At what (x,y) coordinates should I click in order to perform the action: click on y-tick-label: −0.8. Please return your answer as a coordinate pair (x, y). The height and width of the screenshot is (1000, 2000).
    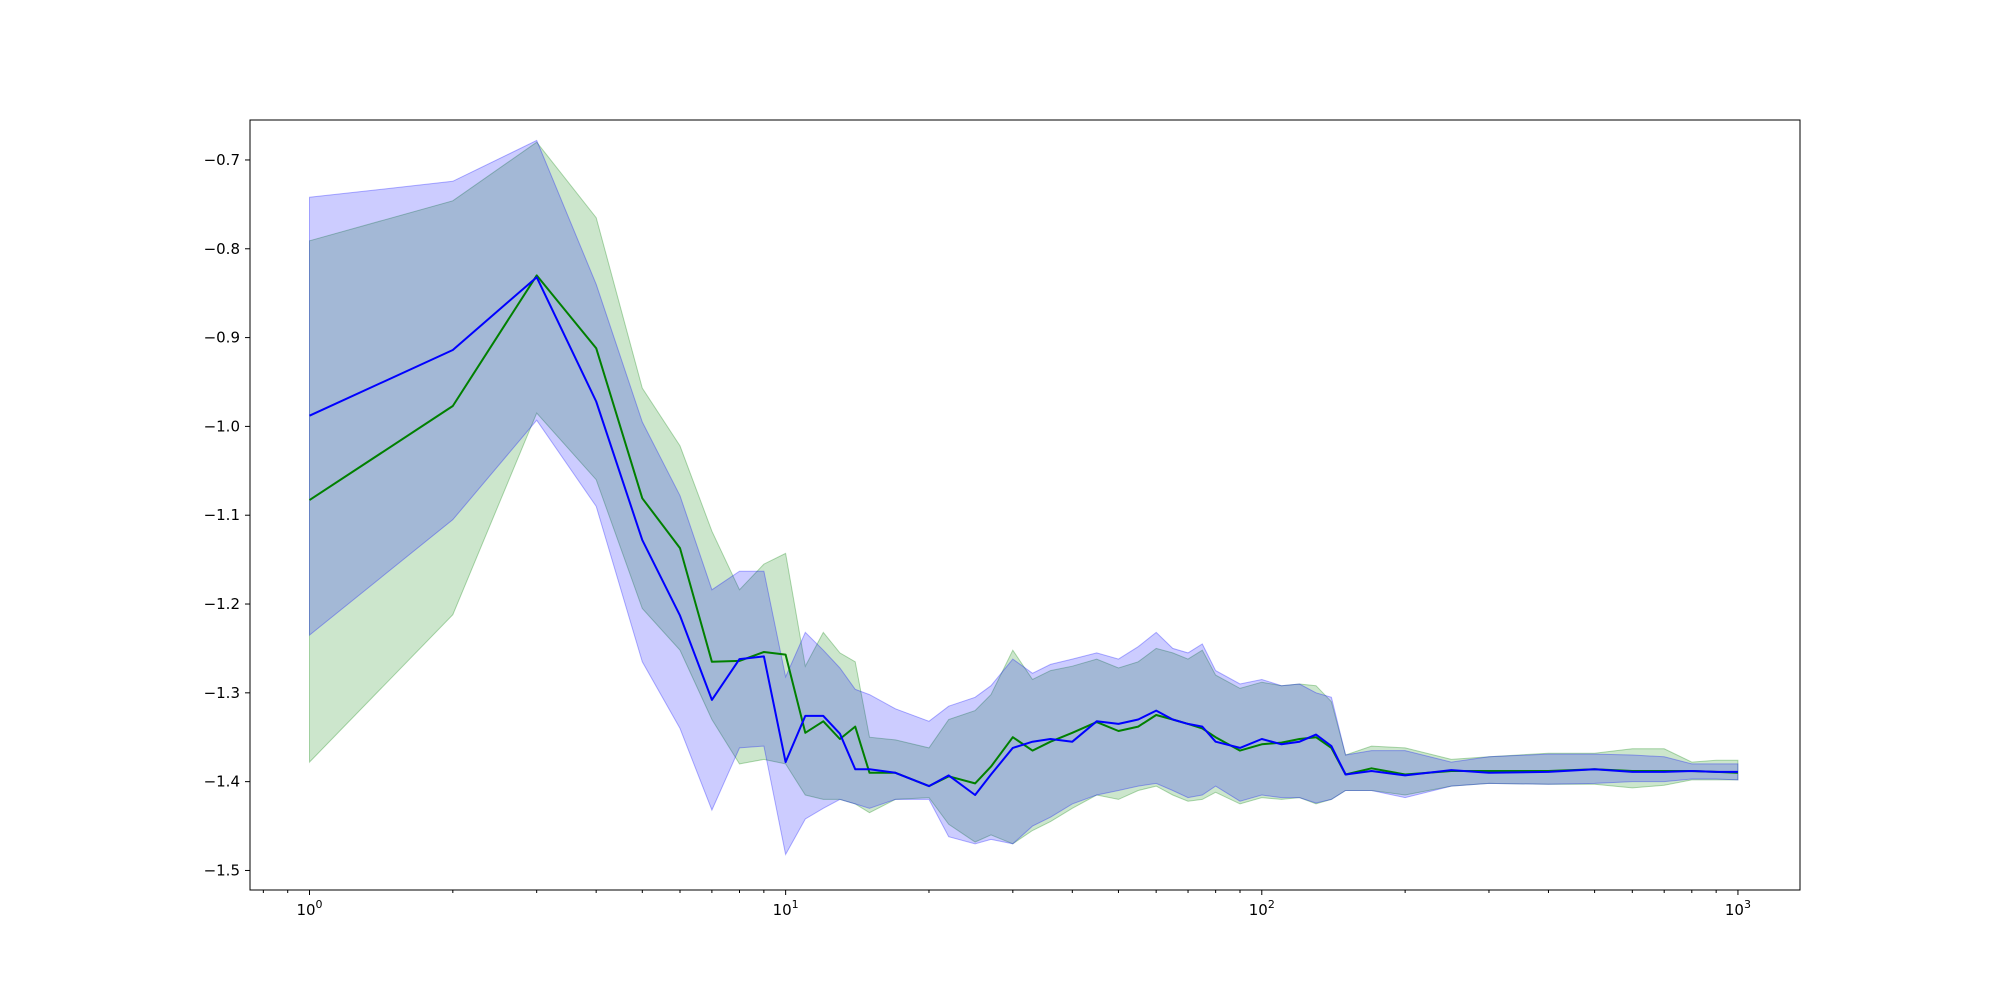
    Looking at the image, I should click on (222, 249).